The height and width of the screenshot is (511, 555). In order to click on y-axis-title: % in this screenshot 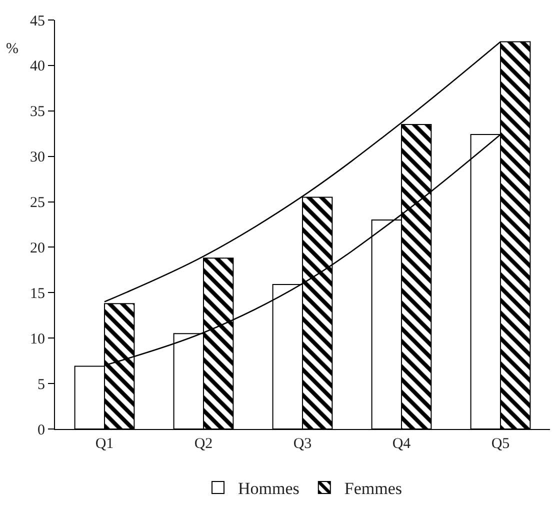, I will do `click(12, 49)`.